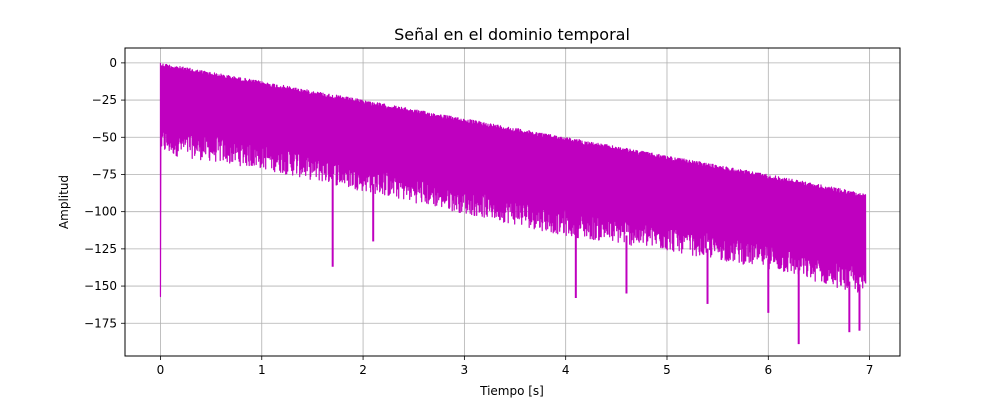  What do you see at coordinates (566, 370) in the screenshot?
I see `x-tick-label: 4` at bounding box center [566, 370].